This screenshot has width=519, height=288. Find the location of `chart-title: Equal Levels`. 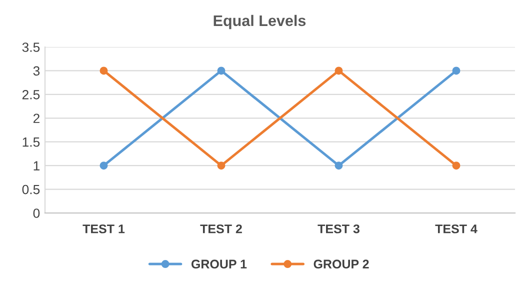

chart-title: Equal Levels is located at coordinates (260, 22).